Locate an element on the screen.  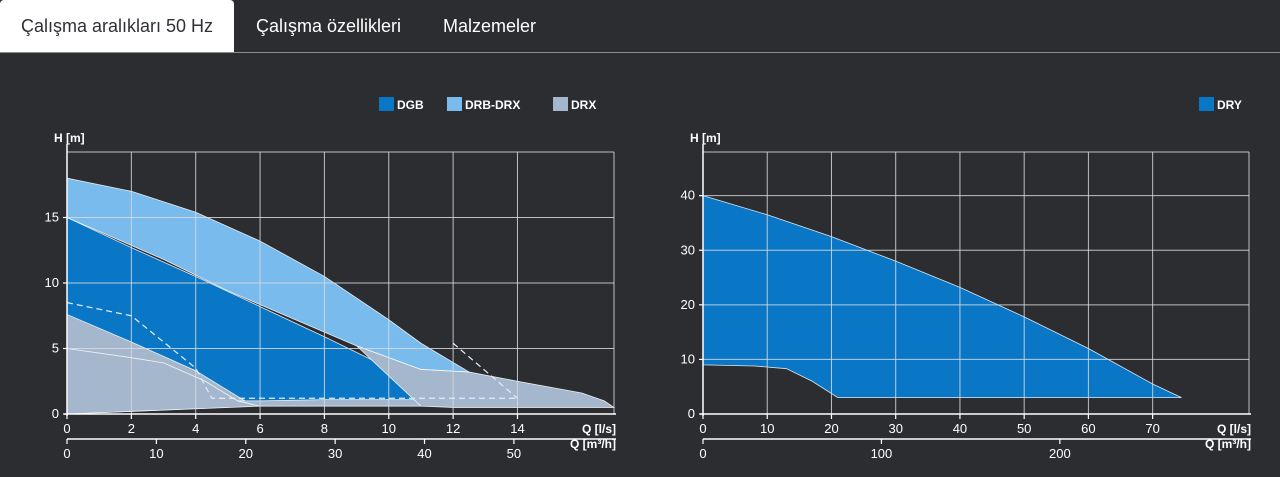
x2-tick-label: 100 is located at coordinates (882, 453).